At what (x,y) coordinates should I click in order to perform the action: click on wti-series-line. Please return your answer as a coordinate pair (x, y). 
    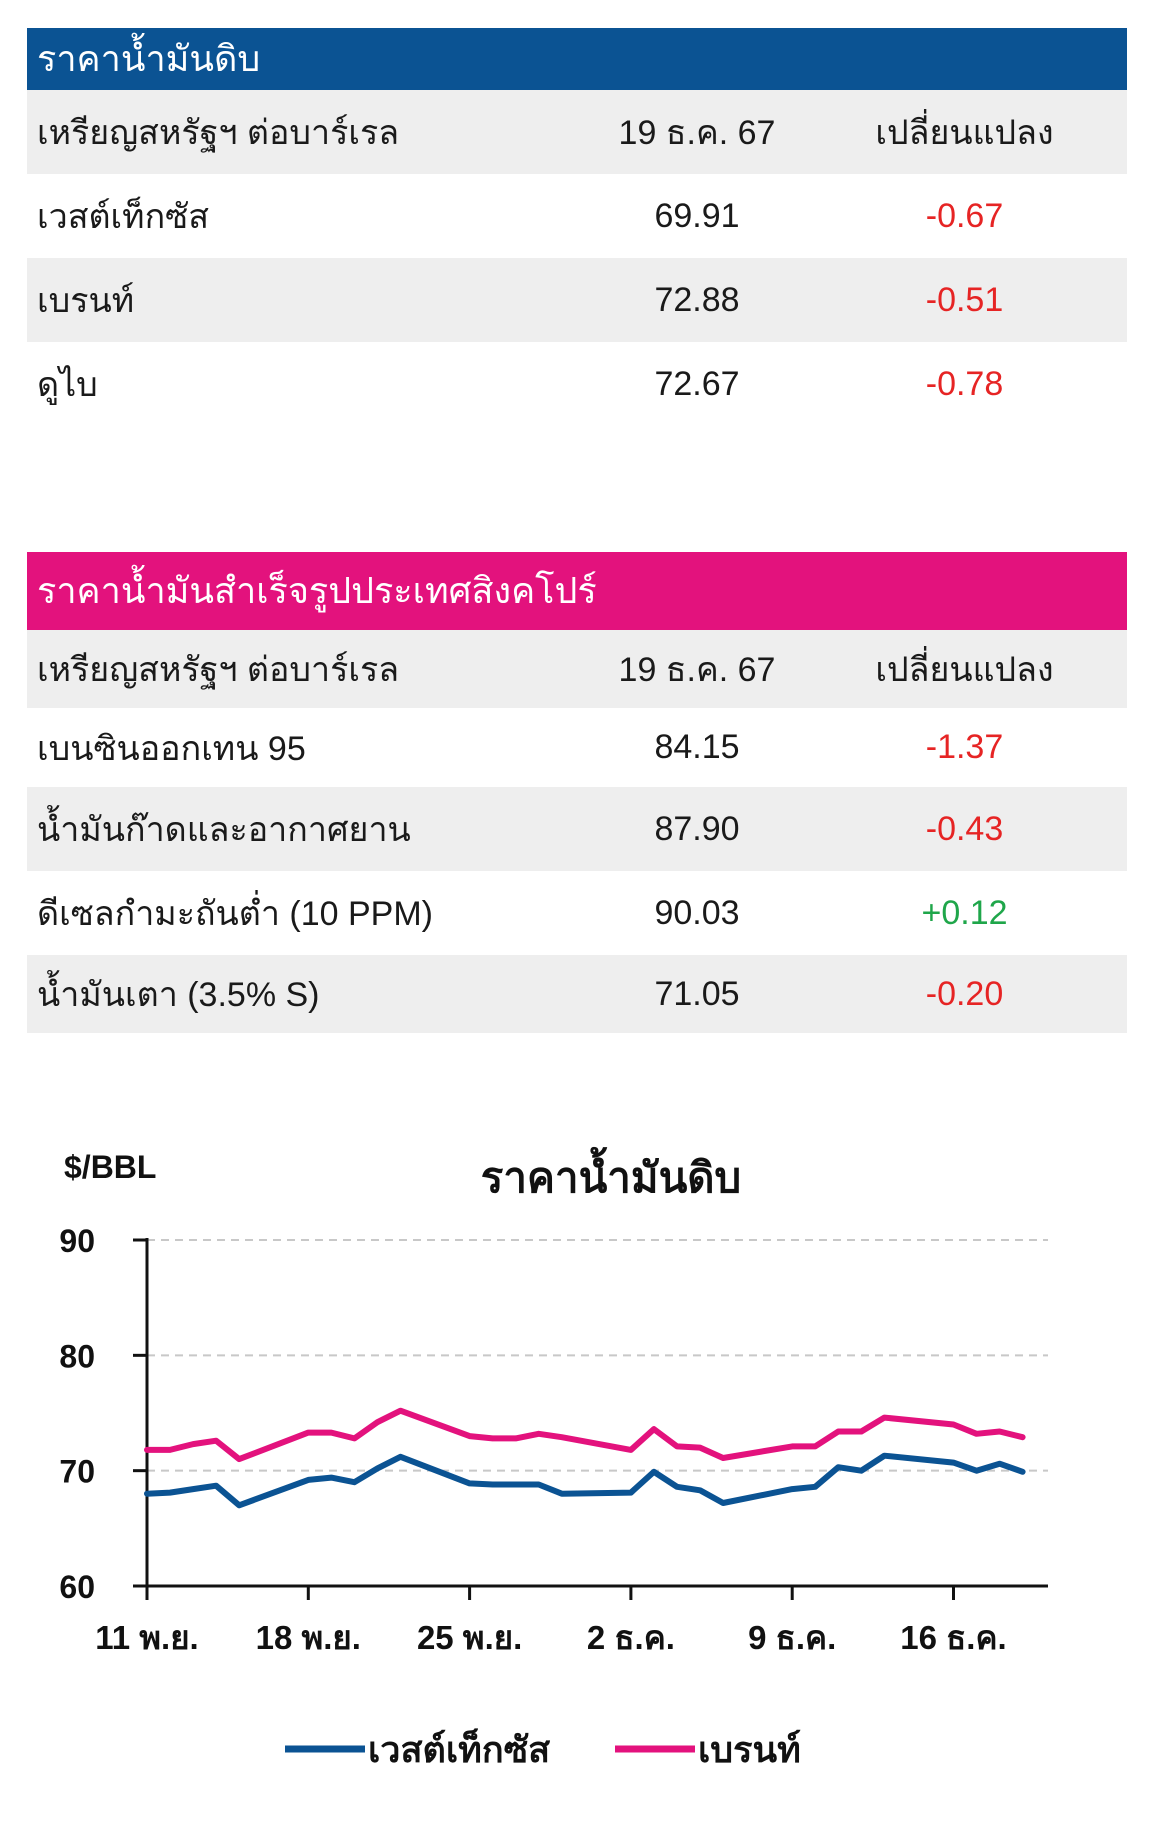
    Looking at the image, I should click on (585, 1480).